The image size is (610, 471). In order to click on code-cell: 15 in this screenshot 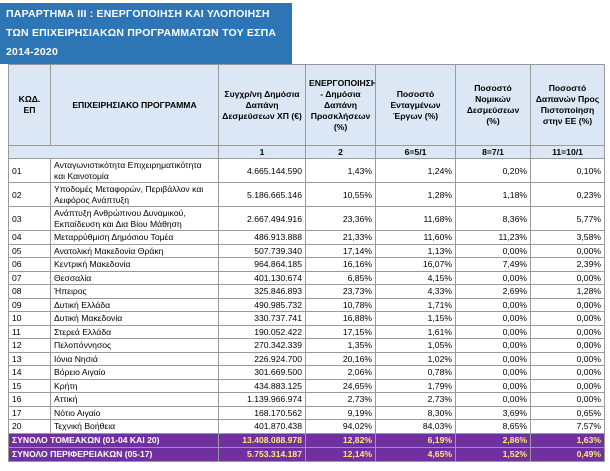, I will do `click(29, 385)`.